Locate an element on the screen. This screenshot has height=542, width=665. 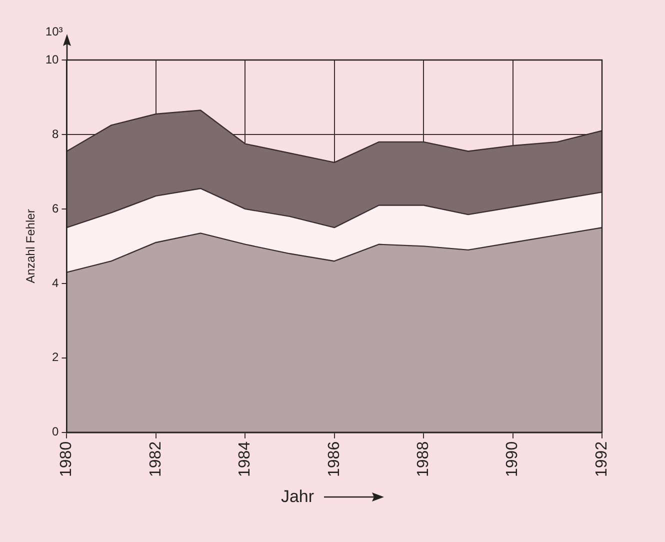
text: 10³ is located at coordinates (54, 31).